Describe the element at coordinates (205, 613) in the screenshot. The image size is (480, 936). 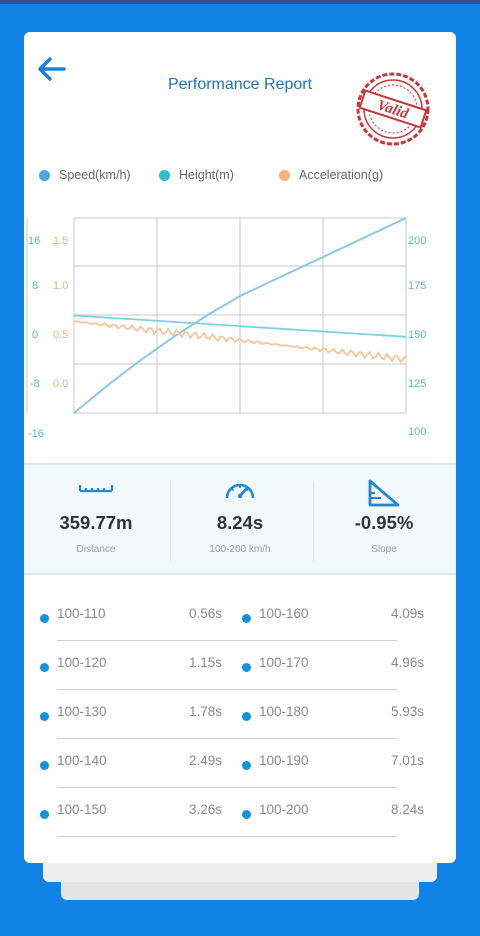
I see `split-time: 0.56s` at that location.